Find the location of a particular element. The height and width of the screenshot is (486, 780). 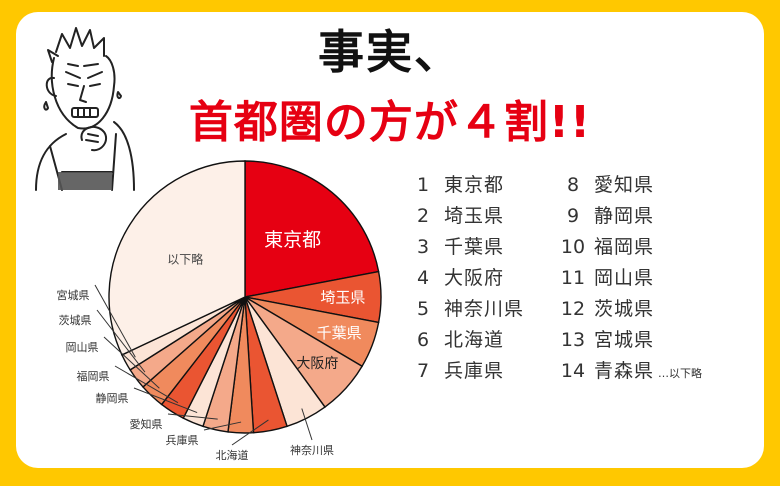

ranking-number: 12 is located at coordinates (573, 309).